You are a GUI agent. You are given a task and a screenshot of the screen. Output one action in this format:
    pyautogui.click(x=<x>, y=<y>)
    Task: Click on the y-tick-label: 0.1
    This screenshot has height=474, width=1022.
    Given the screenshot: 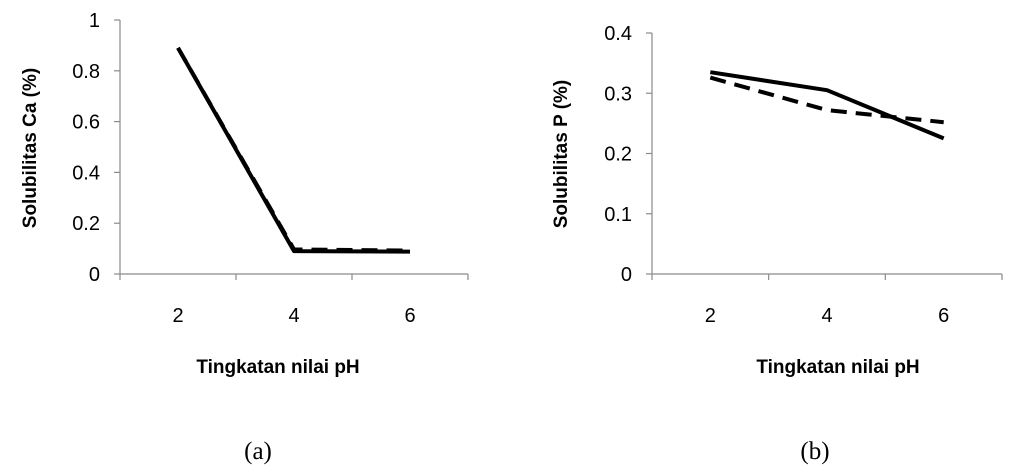 What is the action you would take?
    pyautogui.click(x=618, y=215)
    